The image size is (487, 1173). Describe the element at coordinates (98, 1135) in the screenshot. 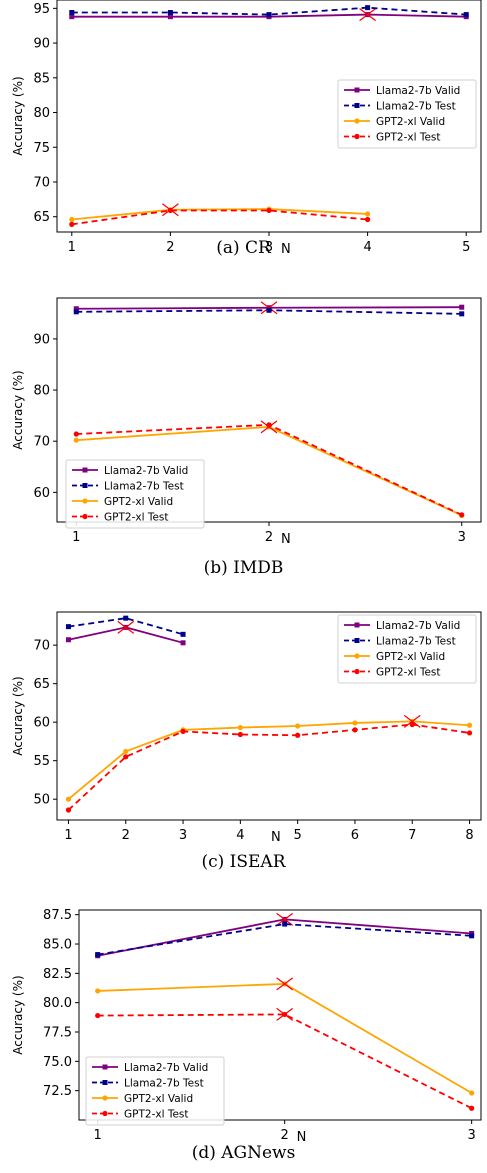

I see `x-tick-label: 1` at that location.